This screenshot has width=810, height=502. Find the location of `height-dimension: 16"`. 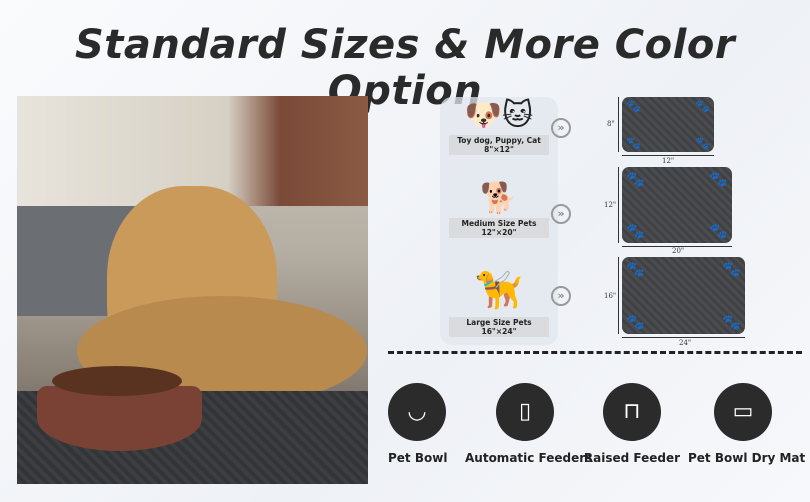

height-dimension: 16" is located at coordinates (610, 296).